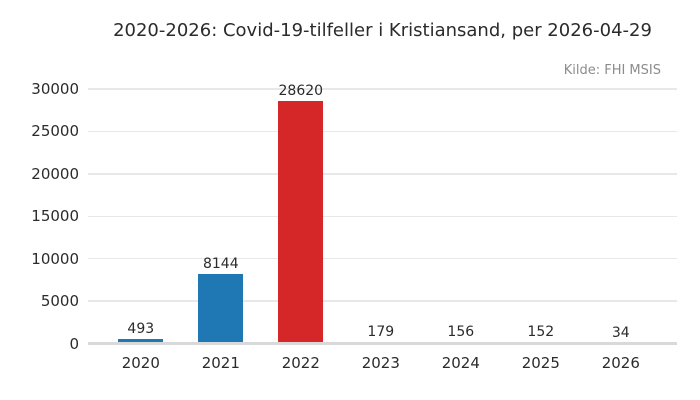  I want to click on bar-value-label-2021: 8144, so click(220, 264).